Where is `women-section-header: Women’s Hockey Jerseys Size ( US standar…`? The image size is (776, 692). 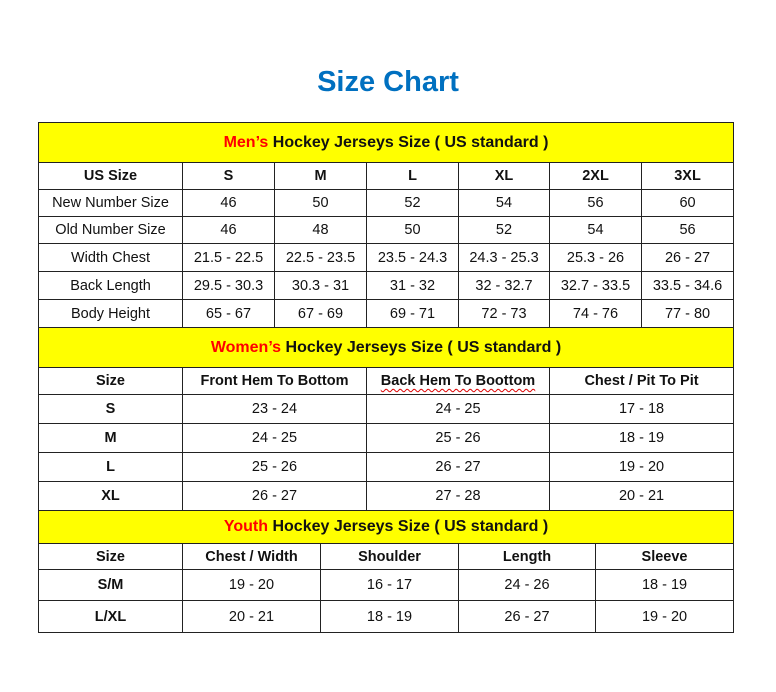 women-section-header: Women’s Hockey Jerseys Size ( US standar… is located at coordinates (386, 347).